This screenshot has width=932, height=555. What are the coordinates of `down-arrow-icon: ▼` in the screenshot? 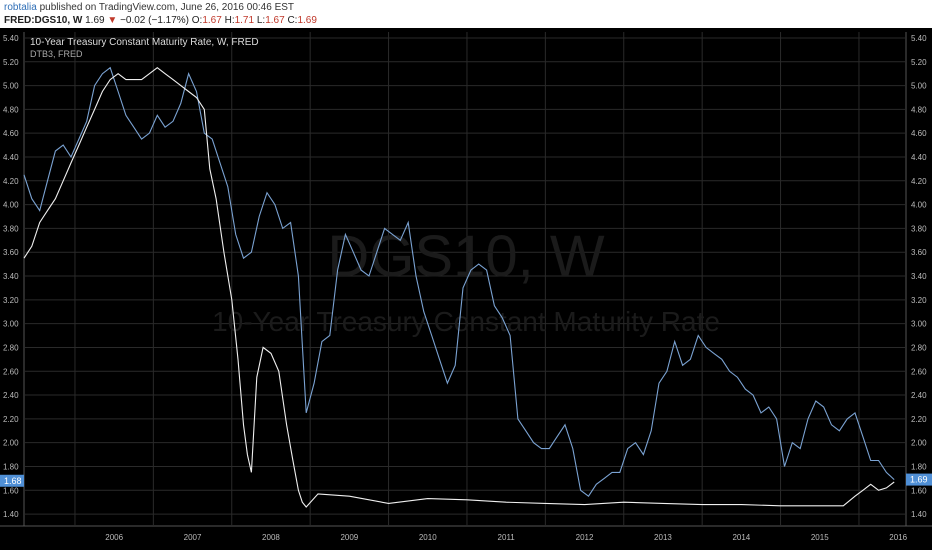 It's located at (112, 20).